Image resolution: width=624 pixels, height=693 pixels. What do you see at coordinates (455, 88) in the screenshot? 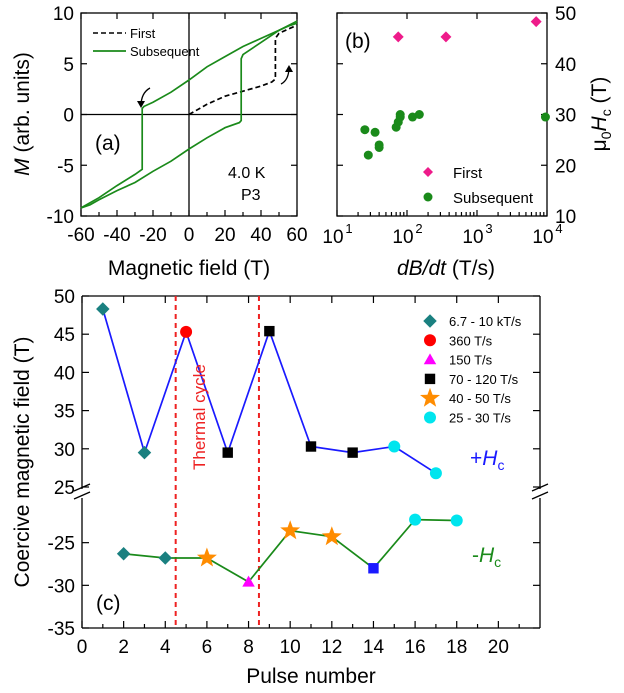
I see `panel-b-points` at bounding box center [455, 88].